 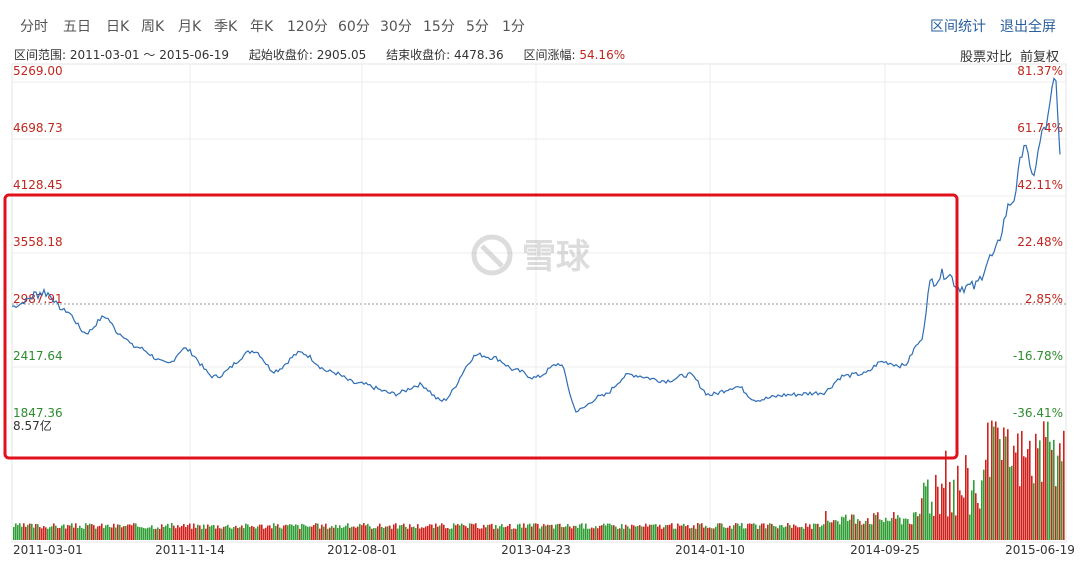 What do you see at coordinates (190, 27) in the screenshot?
I see `tab-monthly-k: 月K` at bounding box center [190, 27].